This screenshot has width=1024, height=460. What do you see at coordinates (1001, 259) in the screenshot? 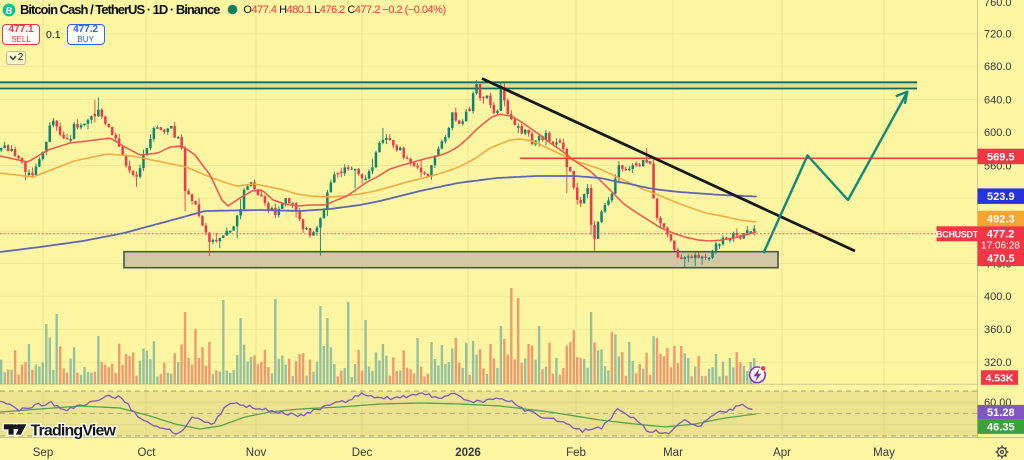
I see `svg-text: 470.5` at bounding box center [1001, 259].